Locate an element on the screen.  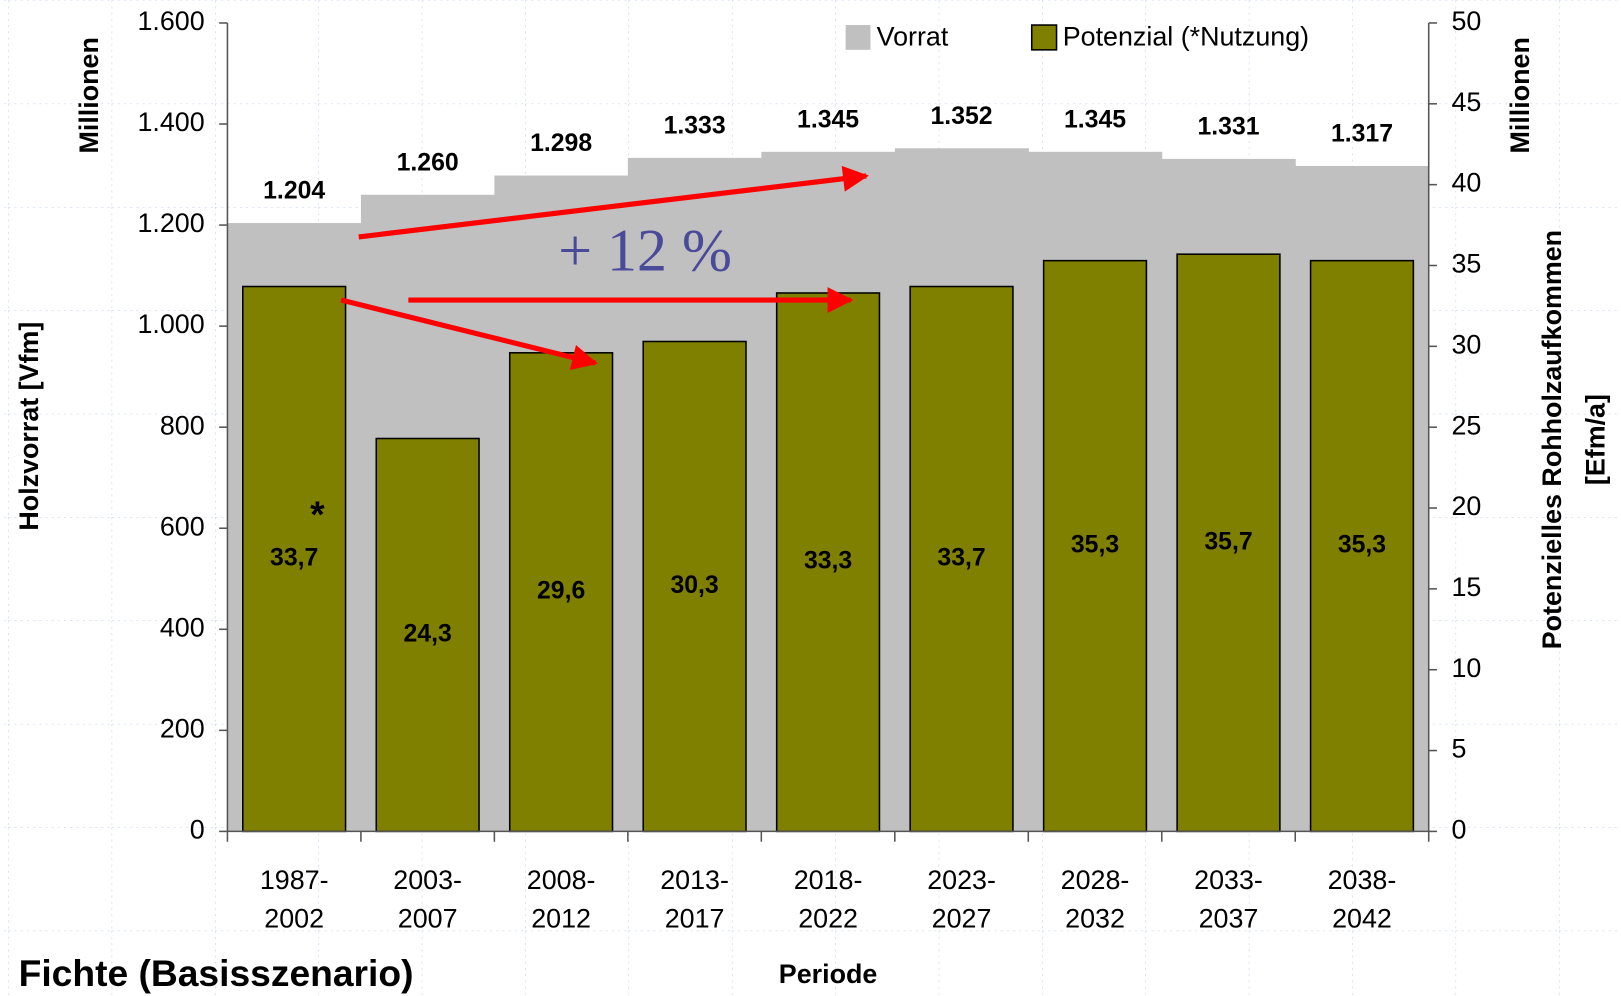
x-tick-label: 2033- is located at coordinates (1228, 880).